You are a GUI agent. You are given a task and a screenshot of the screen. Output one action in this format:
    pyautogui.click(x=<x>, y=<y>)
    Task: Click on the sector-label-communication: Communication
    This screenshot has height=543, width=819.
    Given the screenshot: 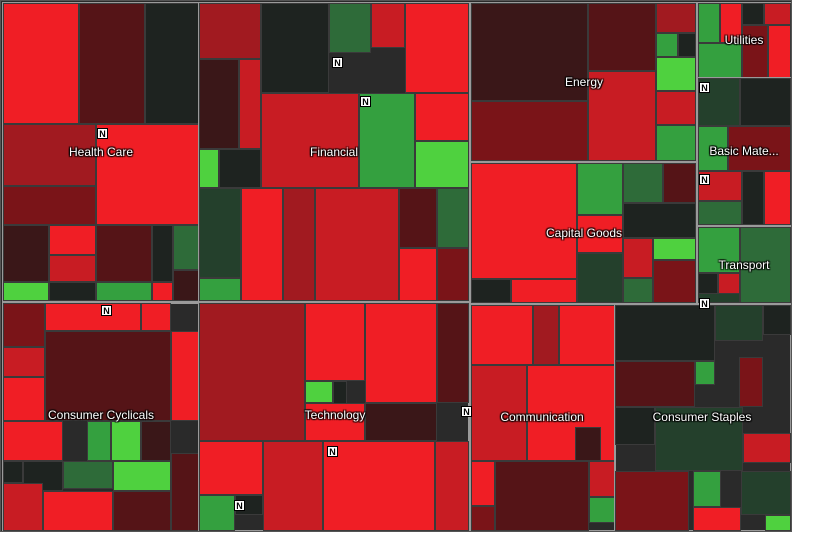 What is the action you would take?
    pyautogui.click(x=542, y=417)
    